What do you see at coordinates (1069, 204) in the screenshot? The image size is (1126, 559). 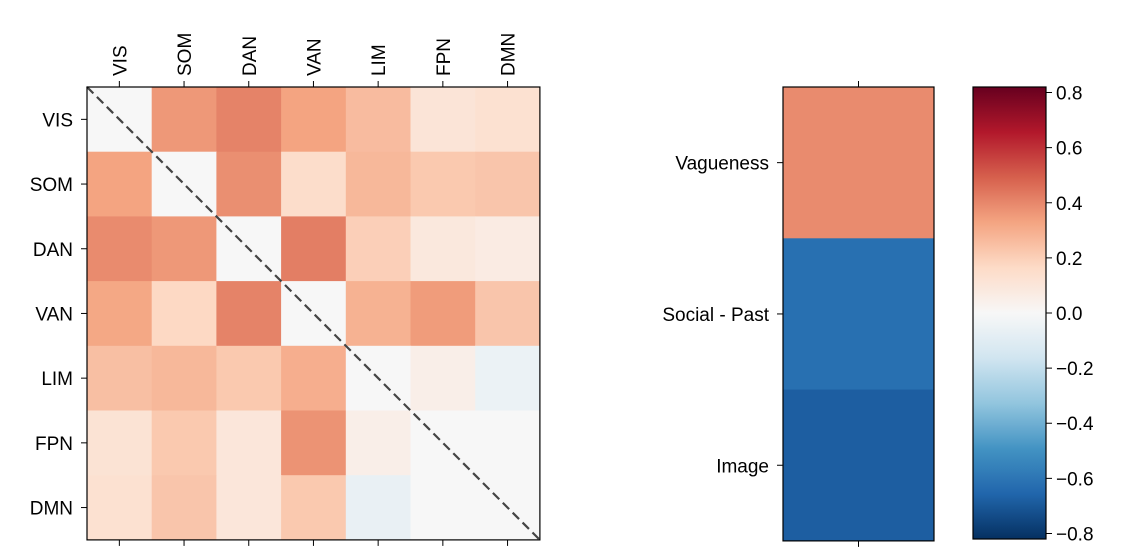 I see `colorbar-tick-label: 0.4` at bounding box center [1069, 204].